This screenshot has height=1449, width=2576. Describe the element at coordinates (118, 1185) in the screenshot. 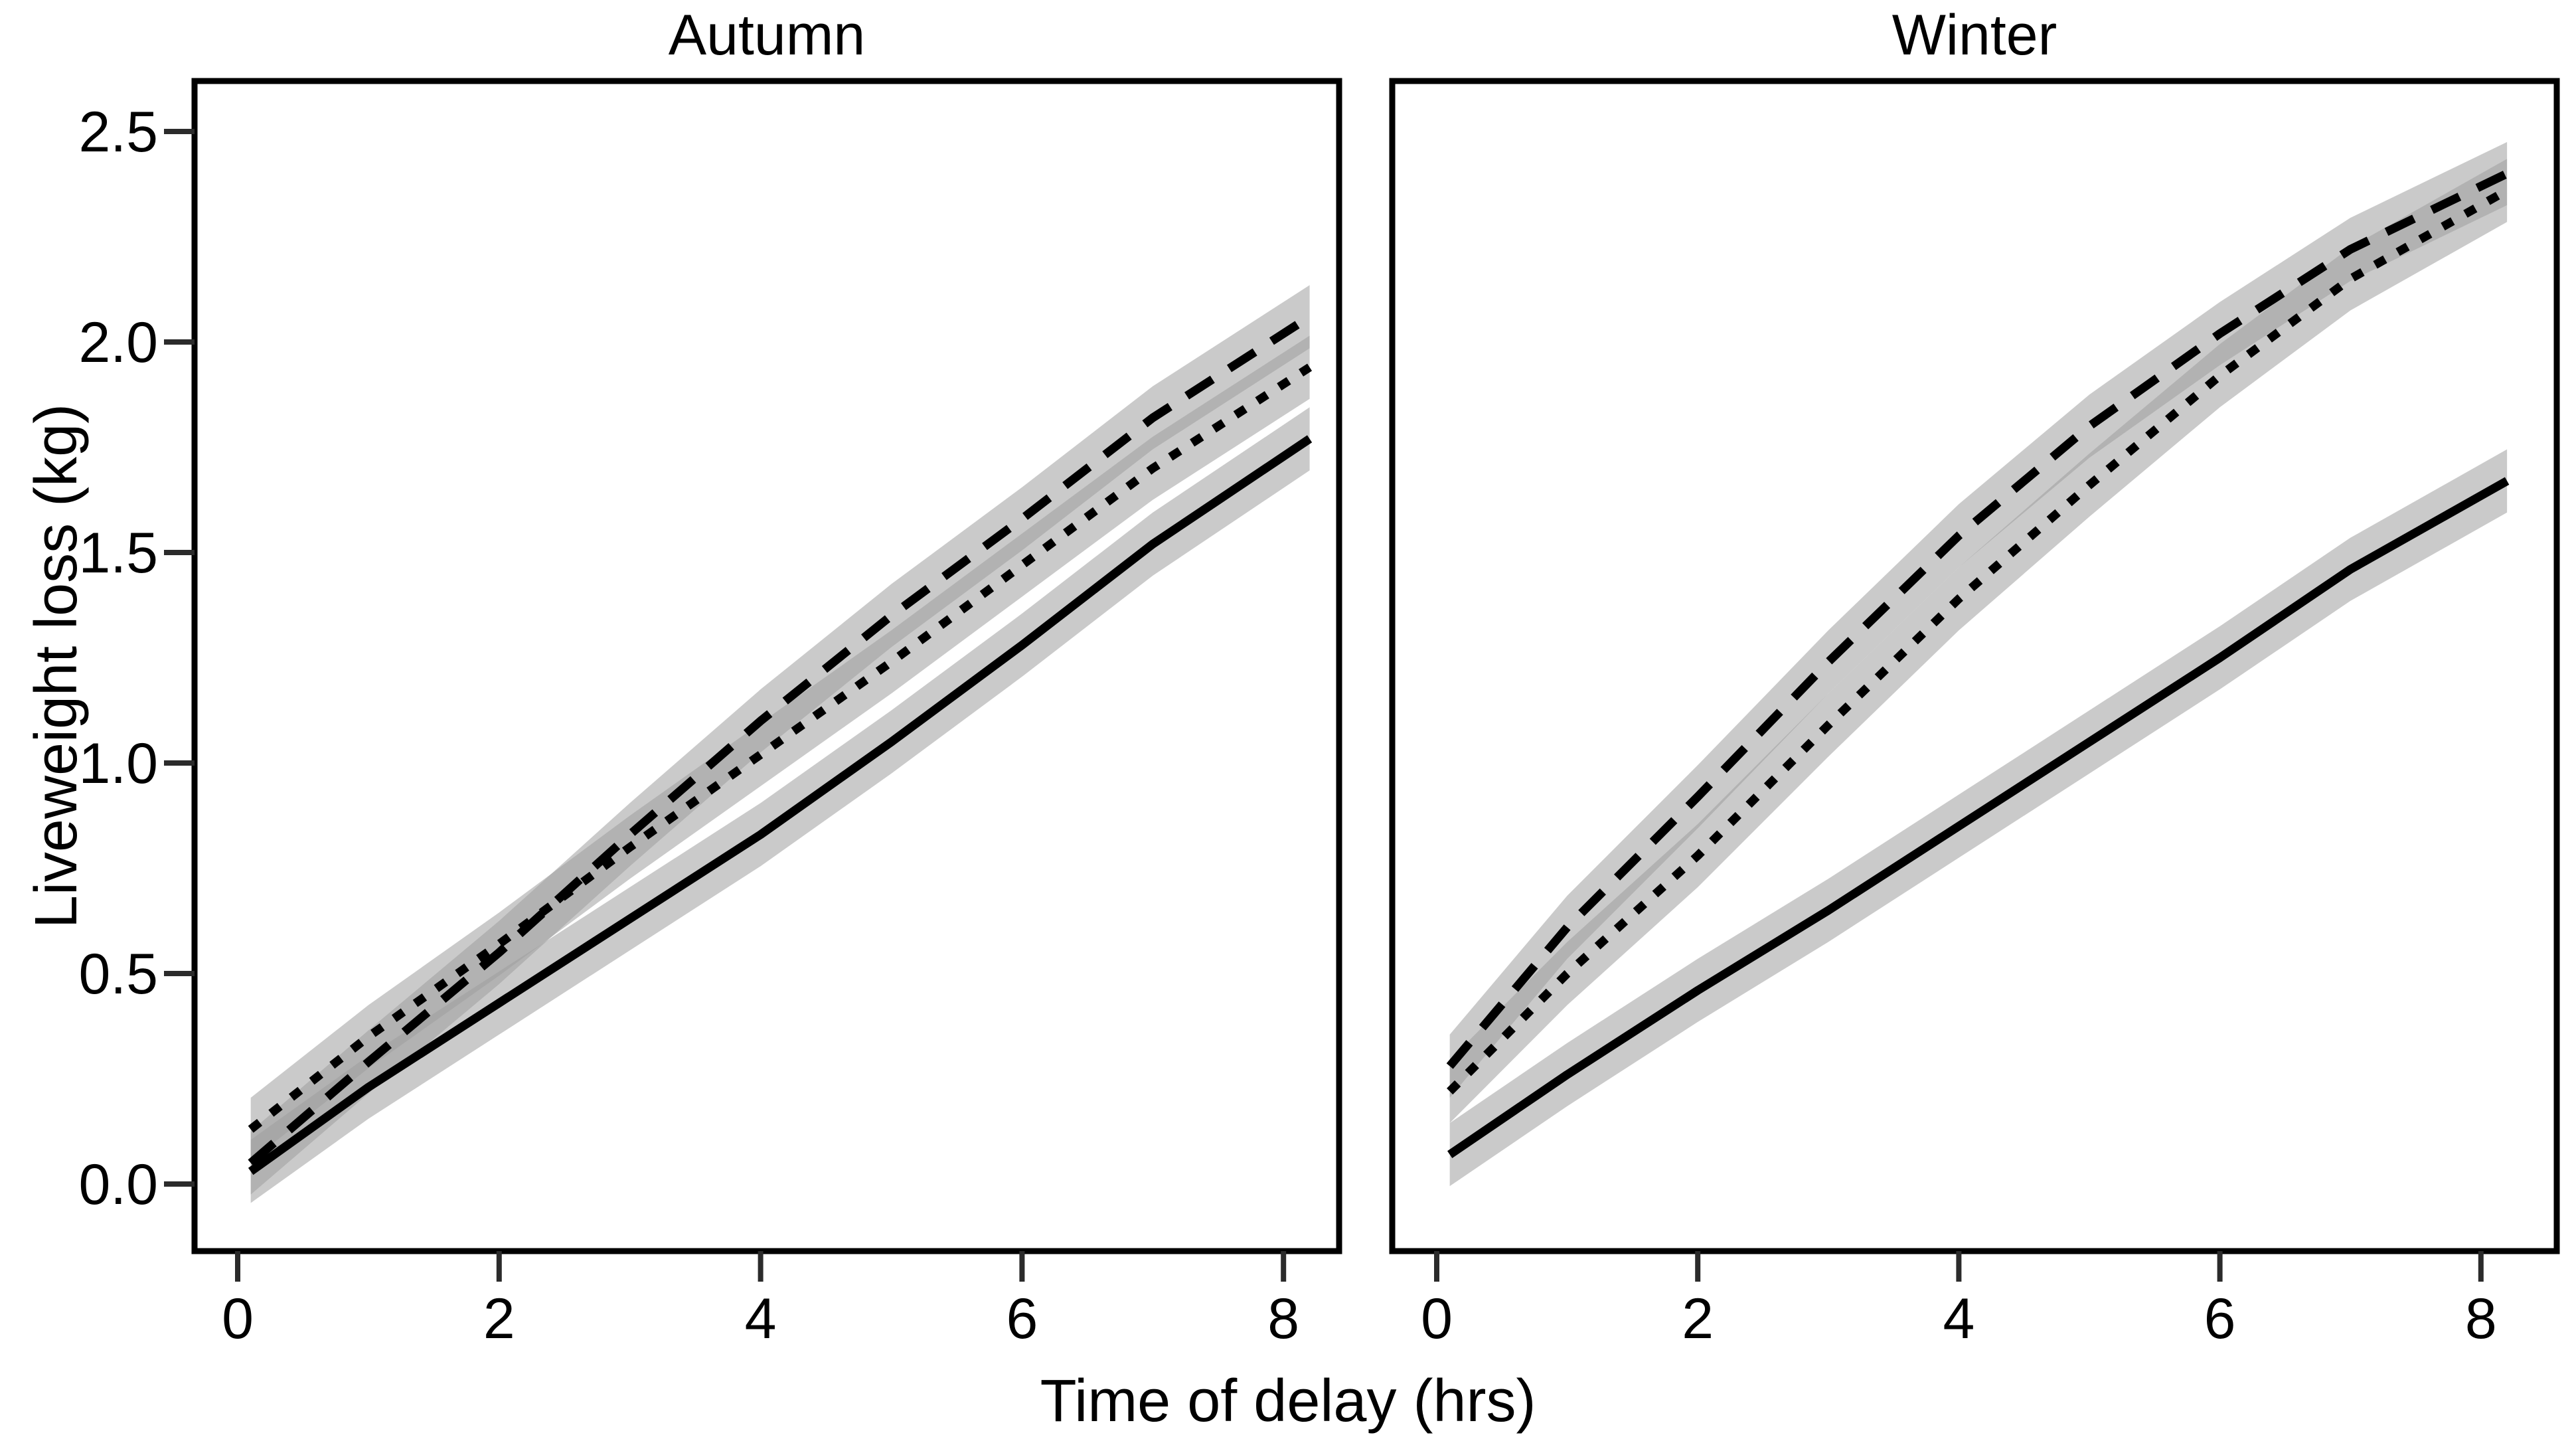

I see `y-tick-label: 0.0` at that location.